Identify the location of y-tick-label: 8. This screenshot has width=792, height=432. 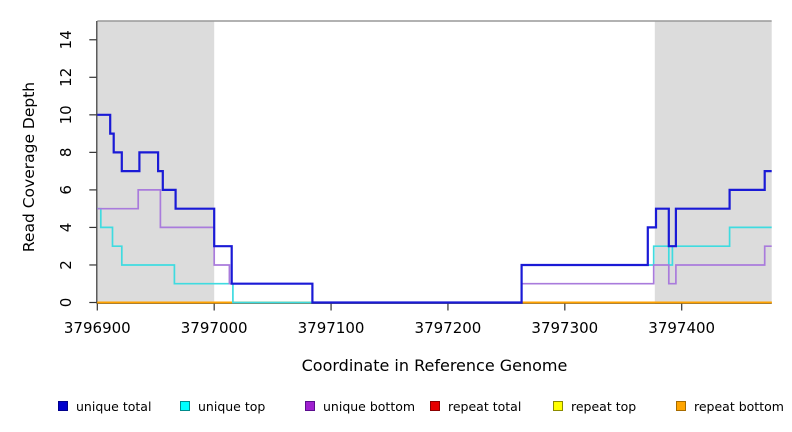
(66, 153).